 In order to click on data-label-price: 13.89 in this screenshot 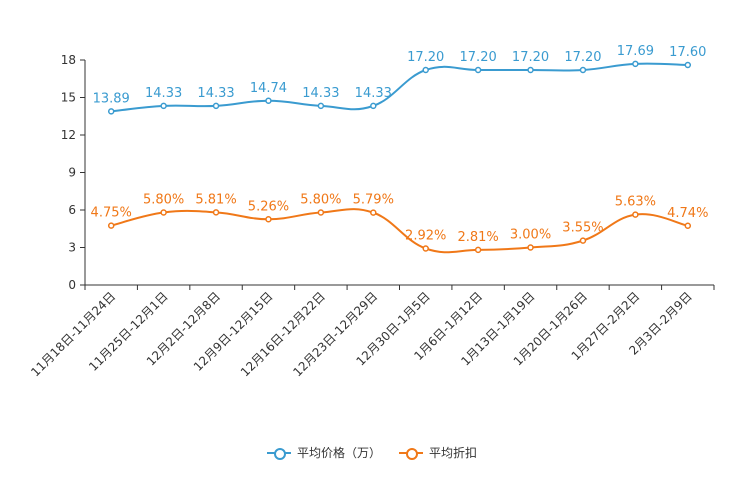, I will do `click(111, 98)`.